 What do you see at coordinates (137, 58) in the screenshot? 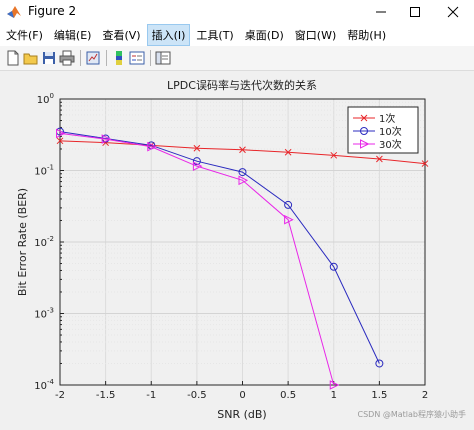
I see `insert-legend-icon` at bounding box center [137, 58].